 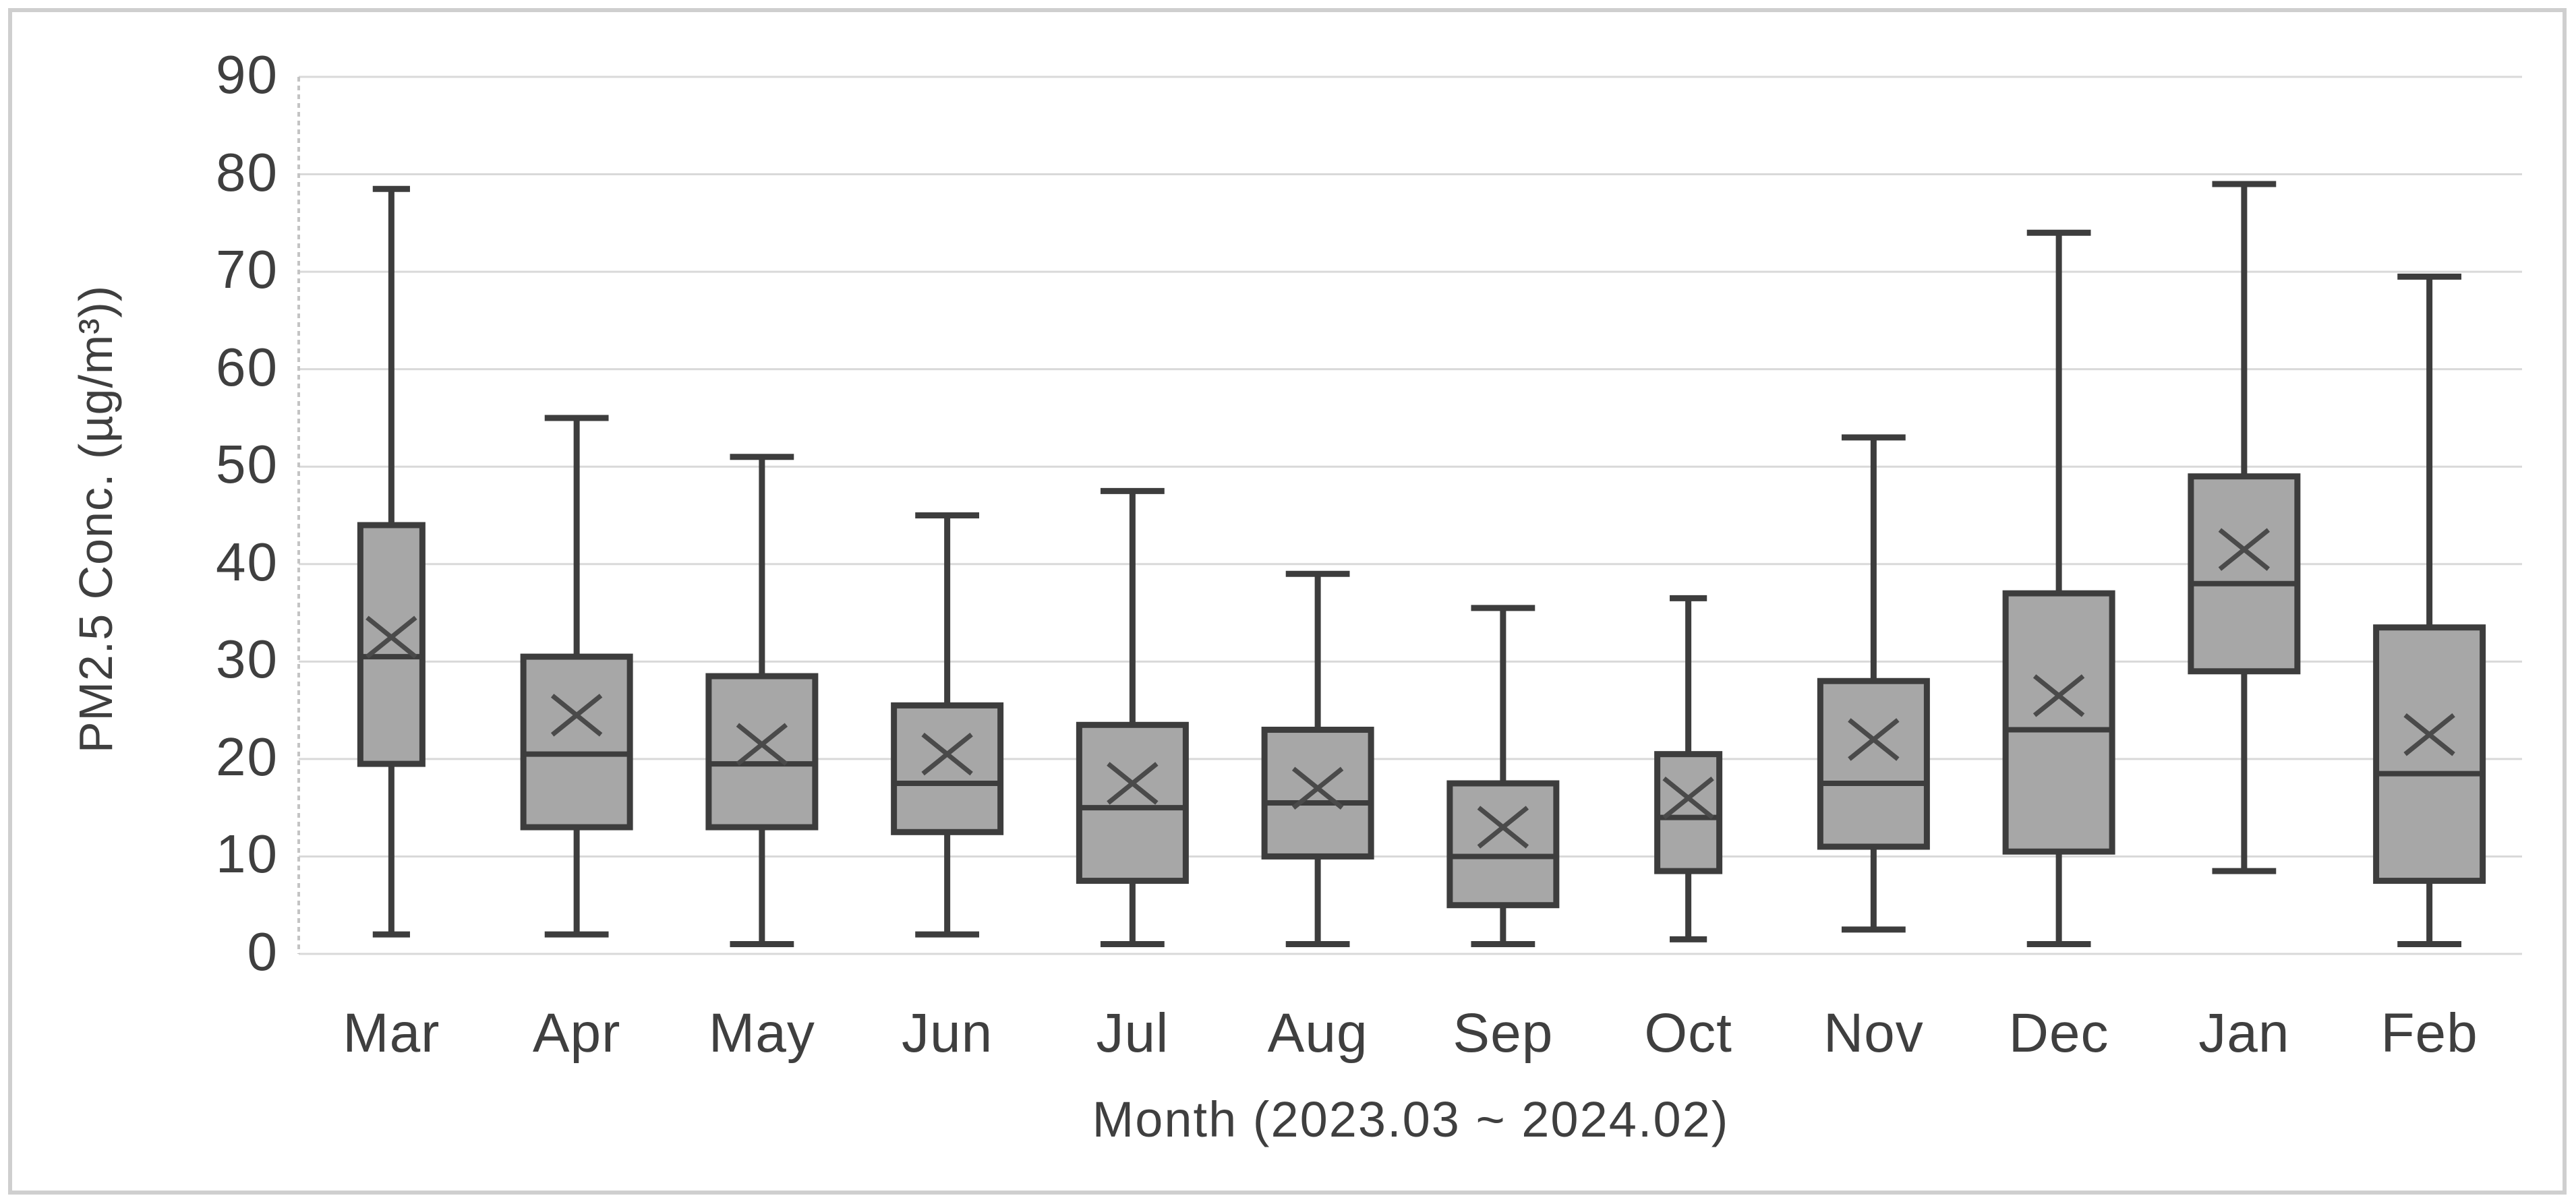 What do you see at coordinates (2244, 1033) in the screenshot?
I see `x-tick-label-jan: Jan` at bounding box center [2244, 1033].